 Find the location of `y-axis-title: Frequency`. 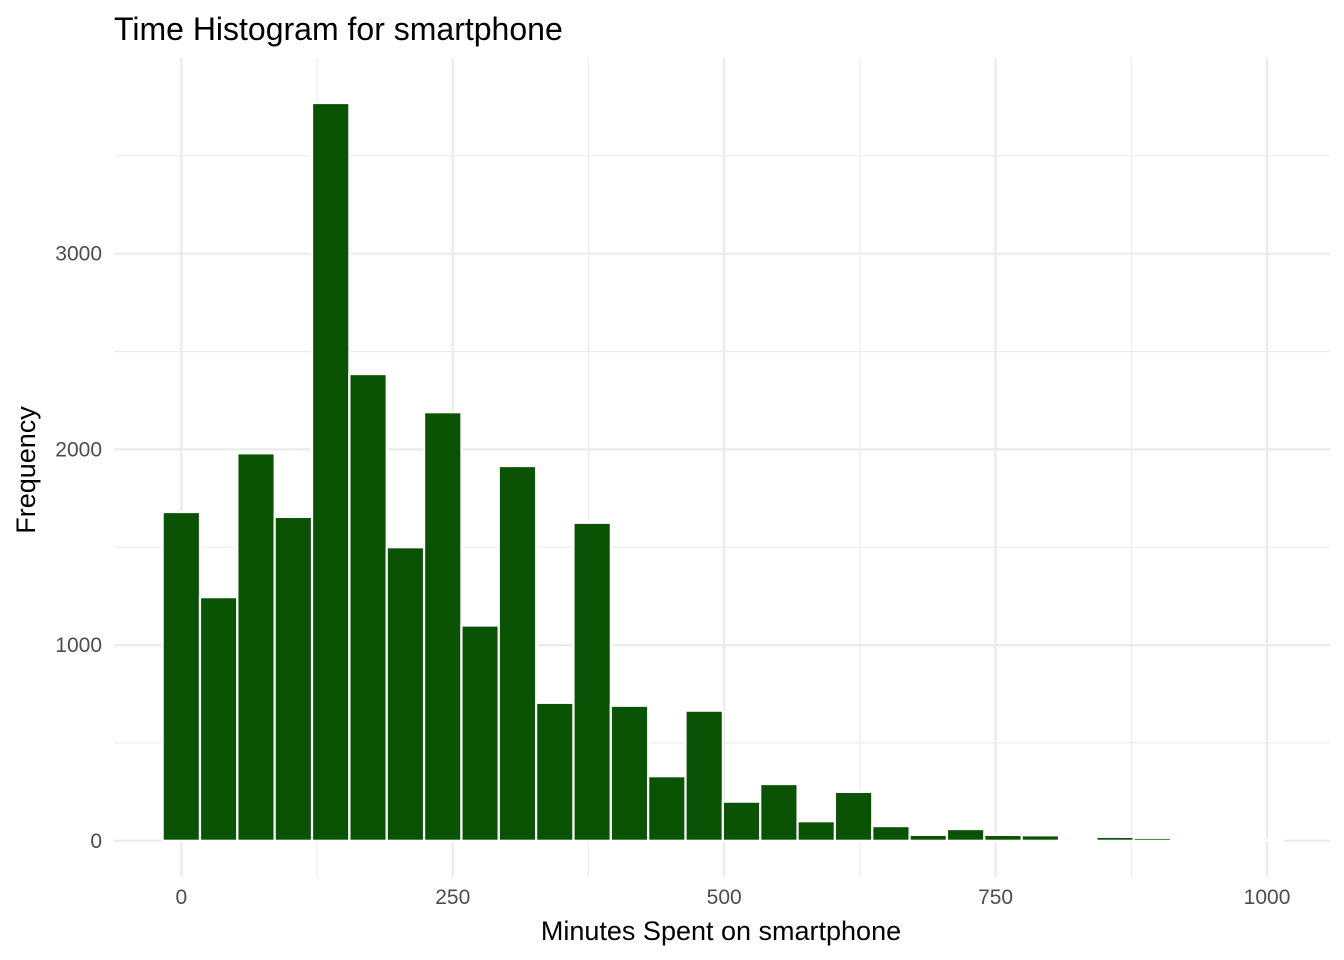

y-axis-title: Frequency is located at coordinates (26, 470).